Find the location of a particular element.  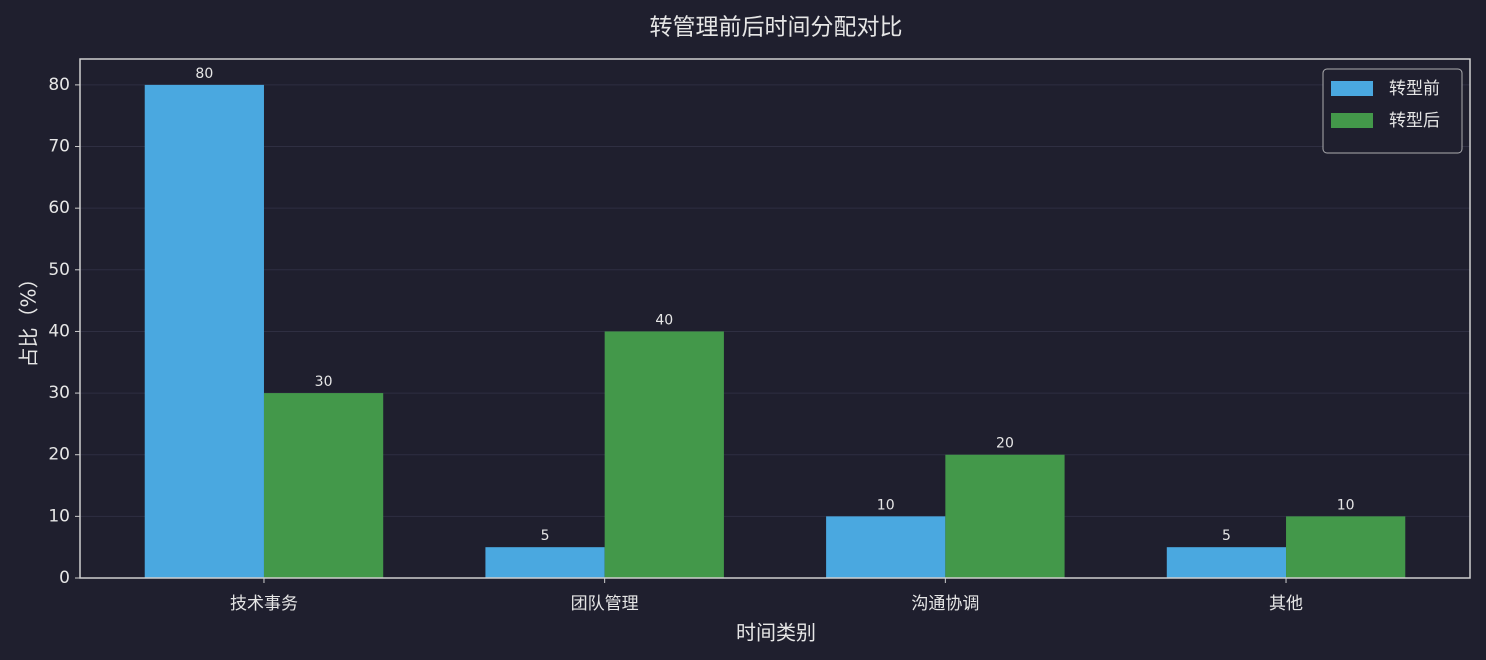

y-tick-label: 10 is located at coordinates (59, 516).